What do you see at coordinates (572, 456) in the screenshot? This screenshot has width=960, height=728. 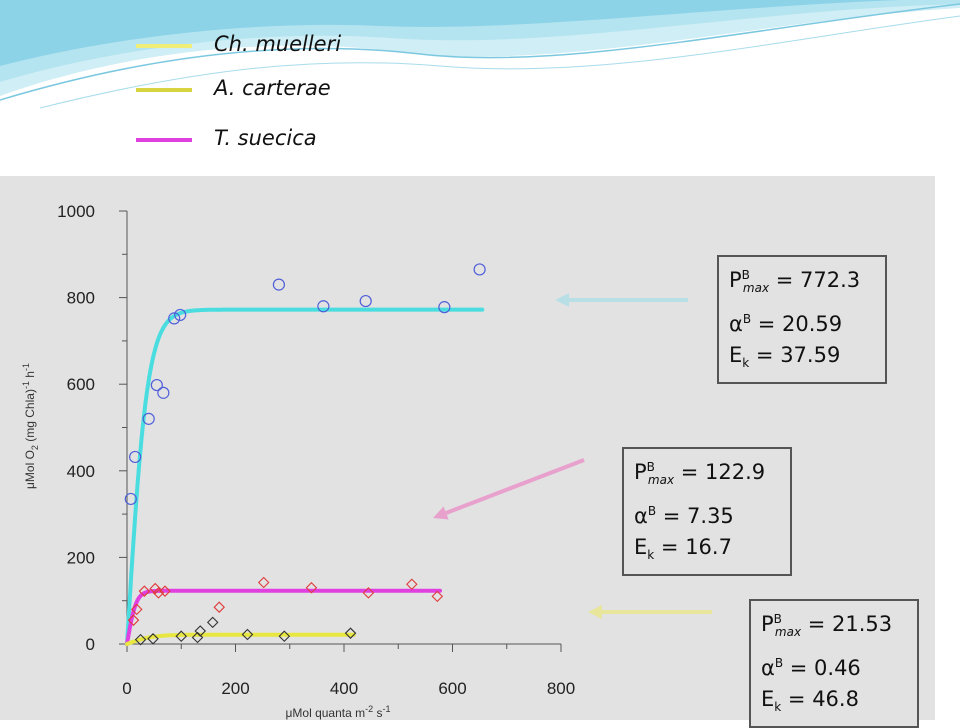 I see `arrows-layer` at bounding box center [572, 456].